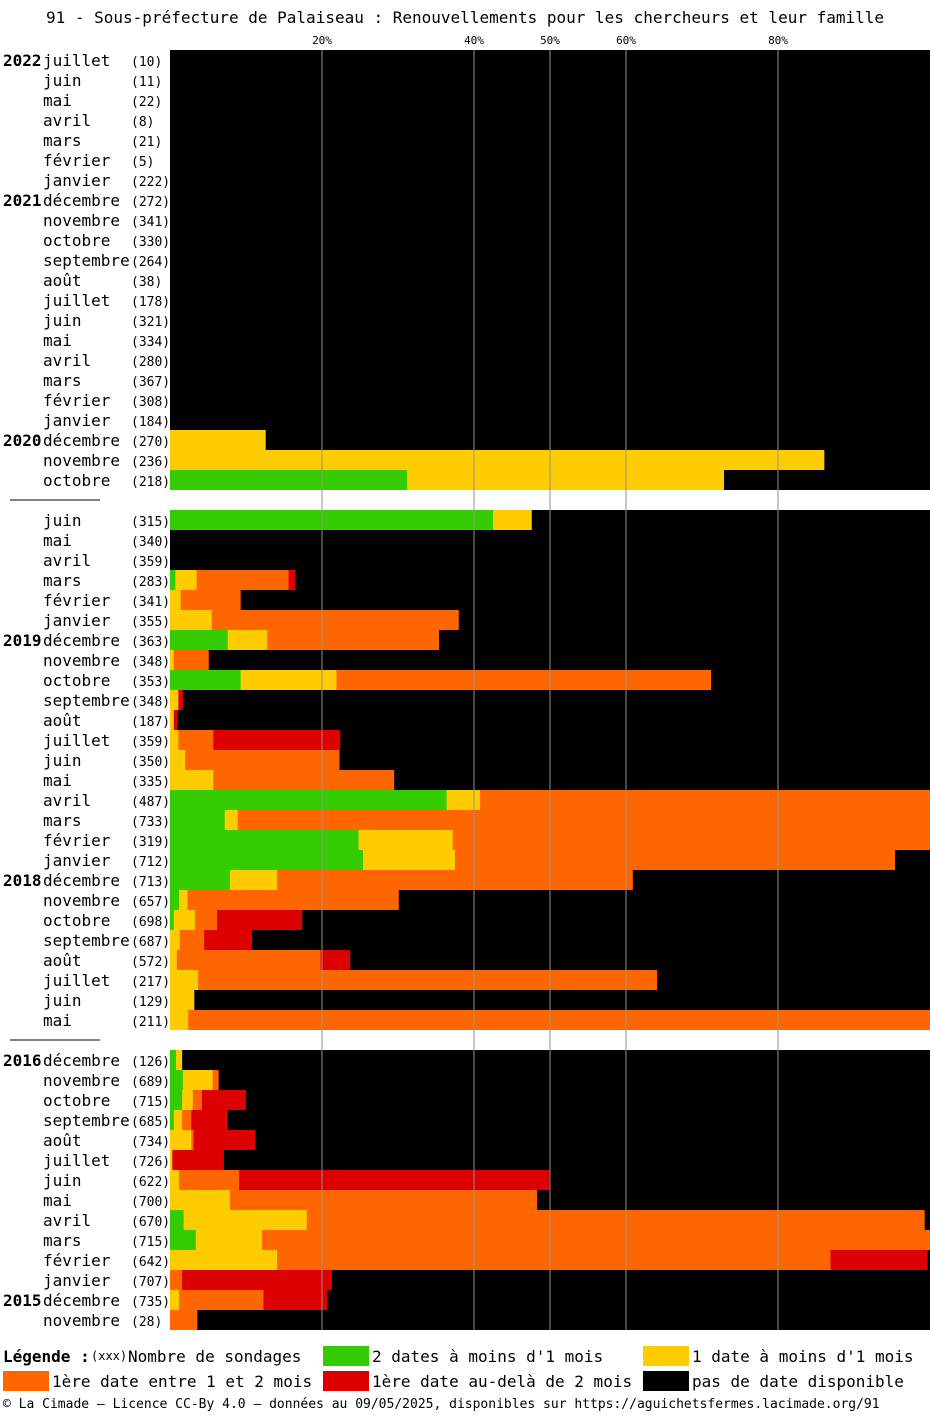 Image resolution: width=930 pixels, height=1415 pixels. Describe the element at coordinates (150, 922) in the screenshot. I see `sample-count: (698)` at that location.